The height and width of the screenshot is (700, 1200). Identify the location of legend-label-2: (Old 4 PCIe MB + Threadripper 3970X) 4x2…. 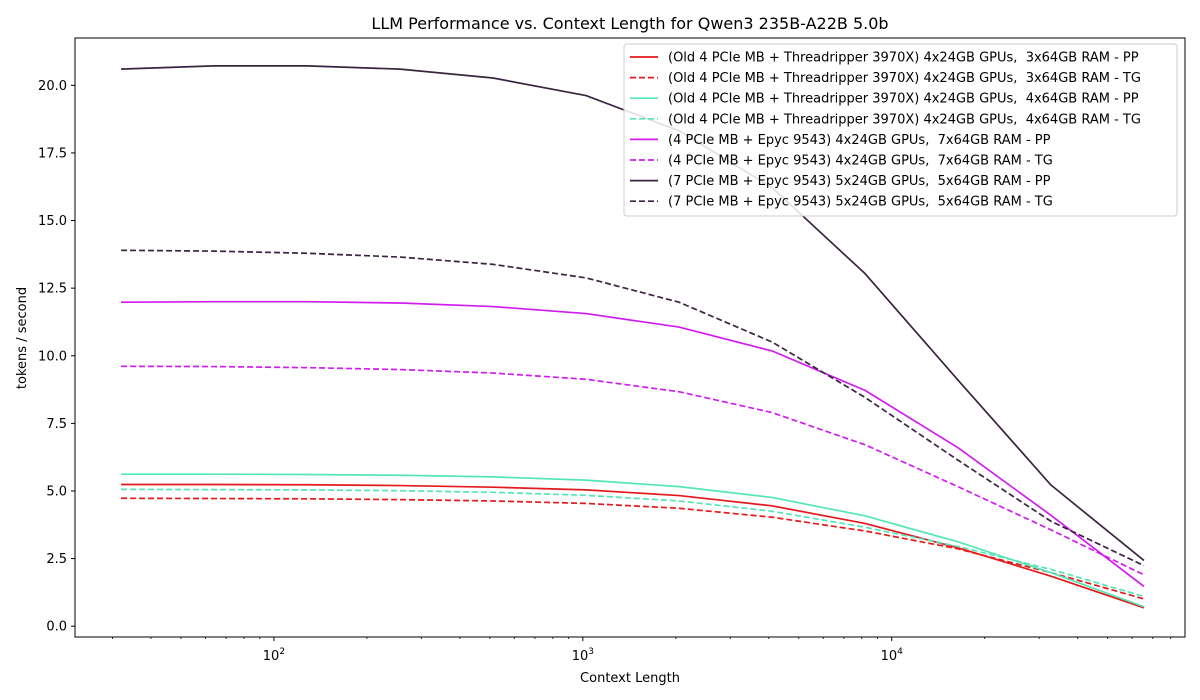
(904, 78).